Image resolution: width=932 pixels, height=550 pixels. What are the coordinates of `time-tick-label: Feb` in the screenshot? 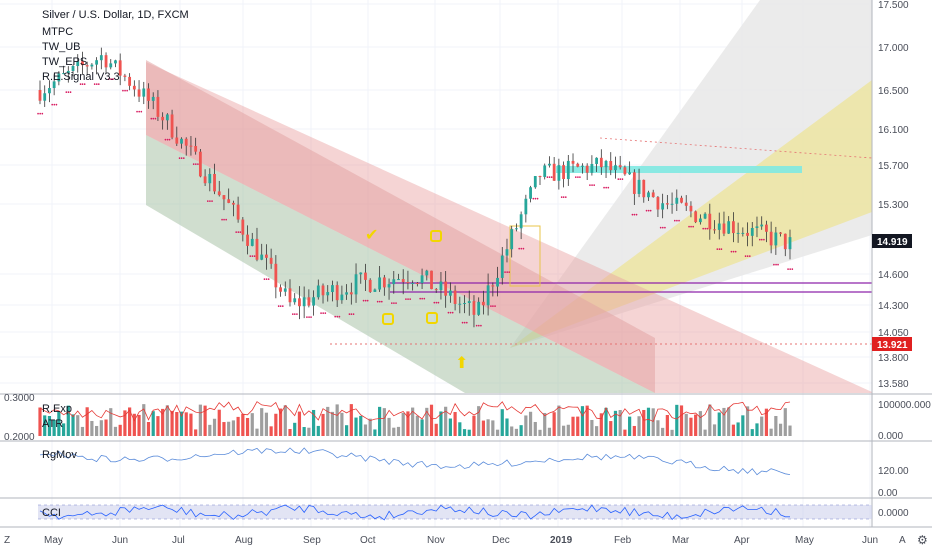 It's located at (623, 540).